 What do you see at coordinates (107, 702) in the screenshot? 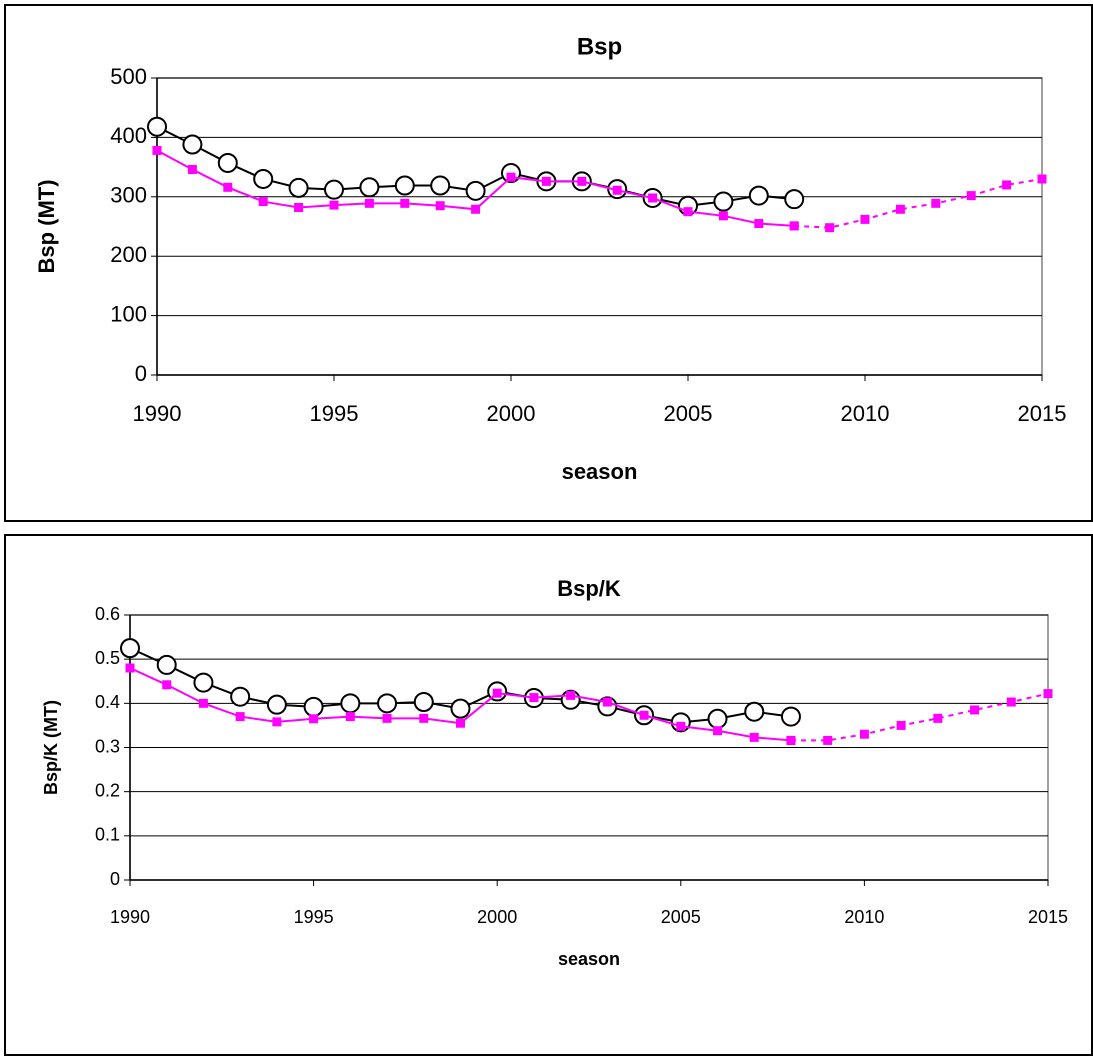
I see `y-tick-label: 0.4` at bounding box center [107, 702].